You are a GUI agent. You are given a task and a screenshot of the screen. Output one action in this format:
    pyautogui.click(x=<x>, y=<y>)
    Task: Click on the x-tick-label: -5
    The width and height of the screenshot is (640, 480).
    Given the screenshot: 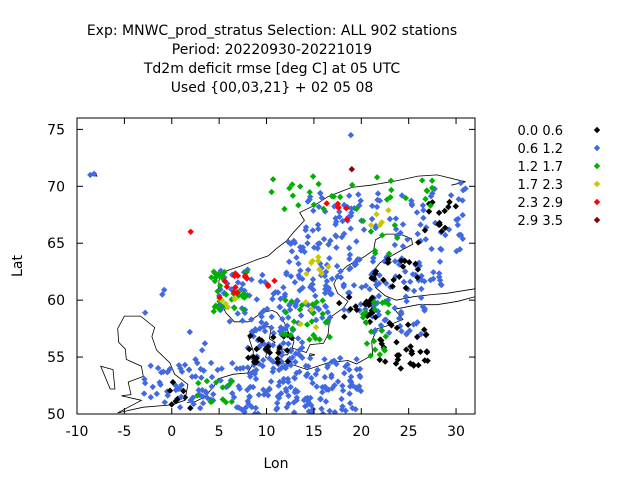 What is the action you would take?
    pyautogui.click(x=124, y=432)
    